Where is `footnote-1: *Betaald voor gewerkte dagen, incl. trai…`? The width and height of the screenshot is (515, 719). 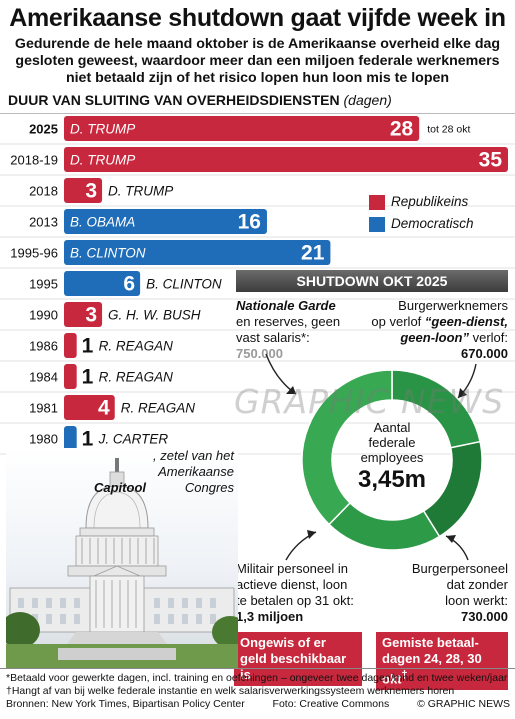 footnote-1: *Betaald voor gewerkte dagen, incl. trai… is located at coordinates (257, 678).